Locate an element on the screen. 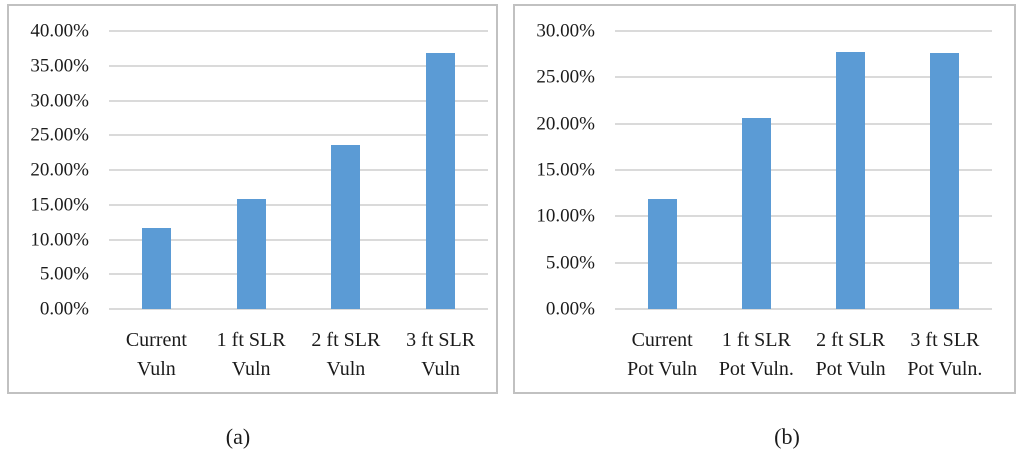  x-category-label: 2 ft SLR Pot Vuln is located at coordinates (850, 354).